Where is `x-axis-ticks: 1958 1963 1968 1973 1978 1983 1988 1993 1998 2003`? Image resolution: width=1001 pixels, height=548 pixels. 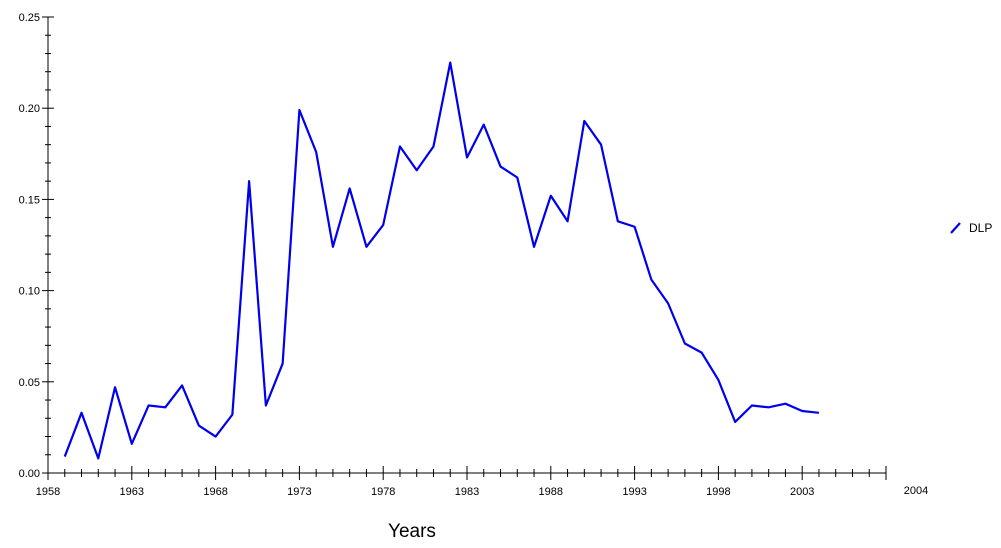
x-axis-ticks: 1958 1963 1968 1973 1978 1983 1988 1993 1998 2003 is located at coordinates (461, 482).